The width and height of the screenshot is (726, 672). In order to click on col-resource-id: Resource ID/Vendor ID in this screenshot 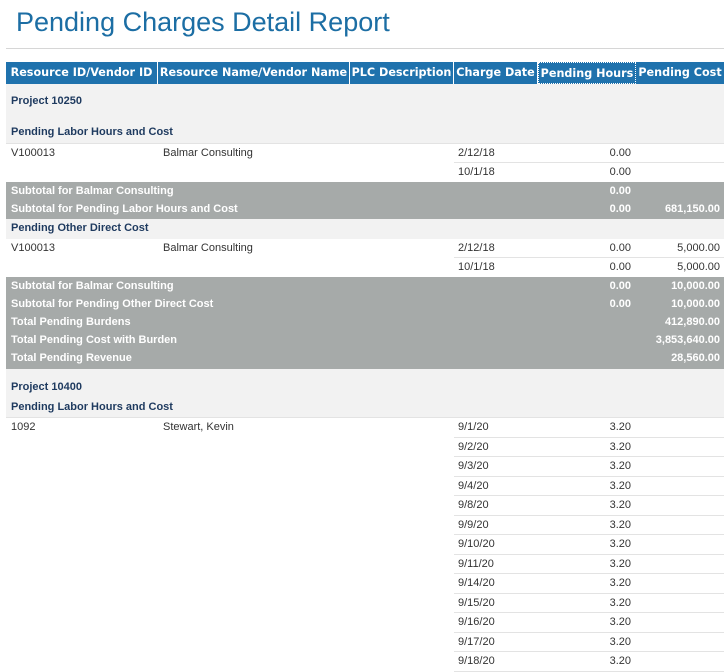, I will do `click(82, 73)`.